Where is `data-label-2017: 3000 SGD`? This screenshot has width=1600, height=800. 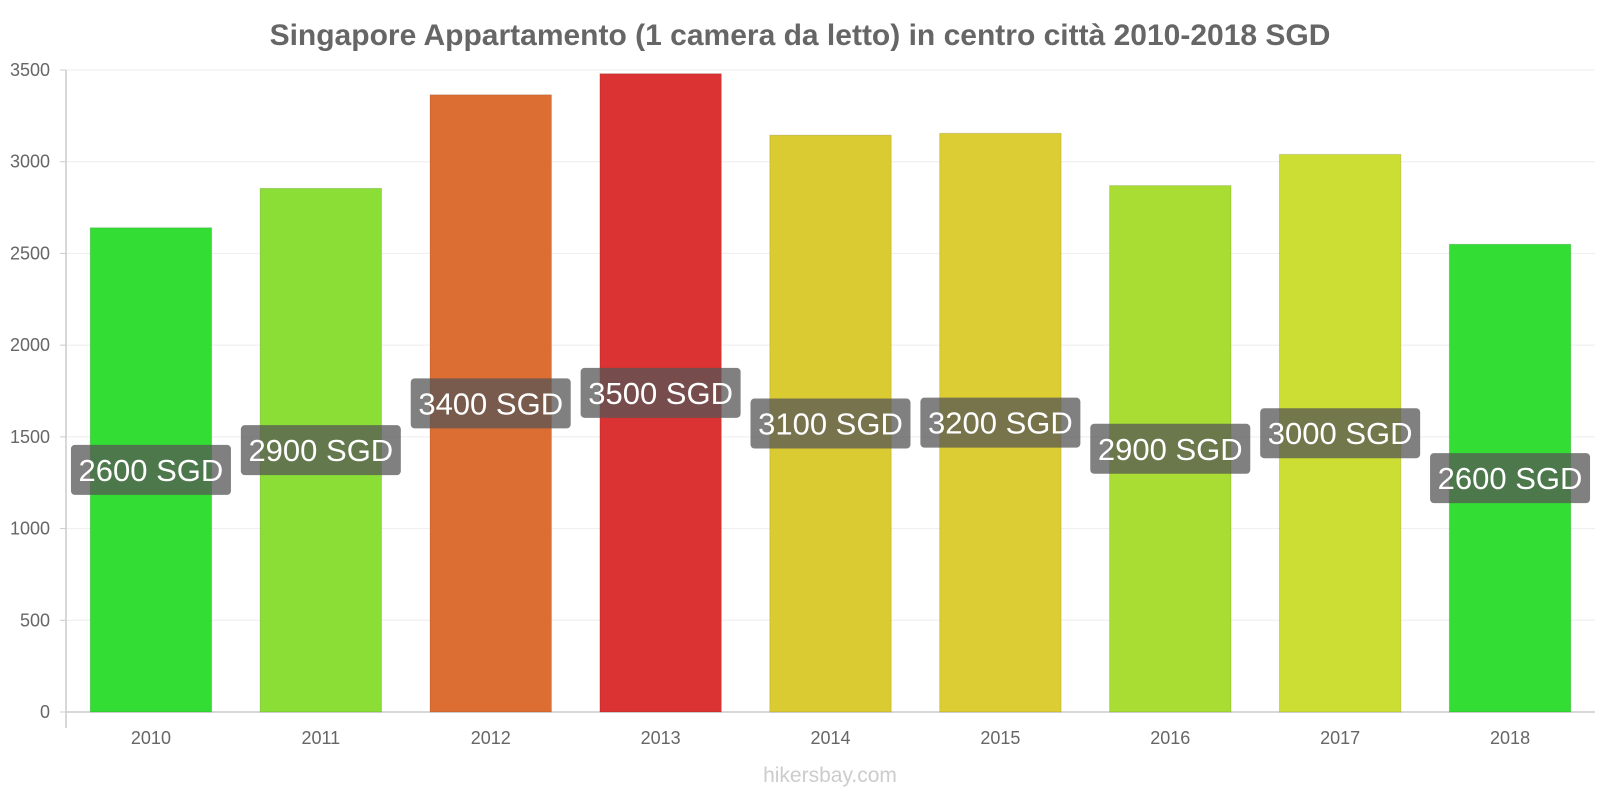
data-label-2017: 3000 SGD is located at coordinates (1340, 433).